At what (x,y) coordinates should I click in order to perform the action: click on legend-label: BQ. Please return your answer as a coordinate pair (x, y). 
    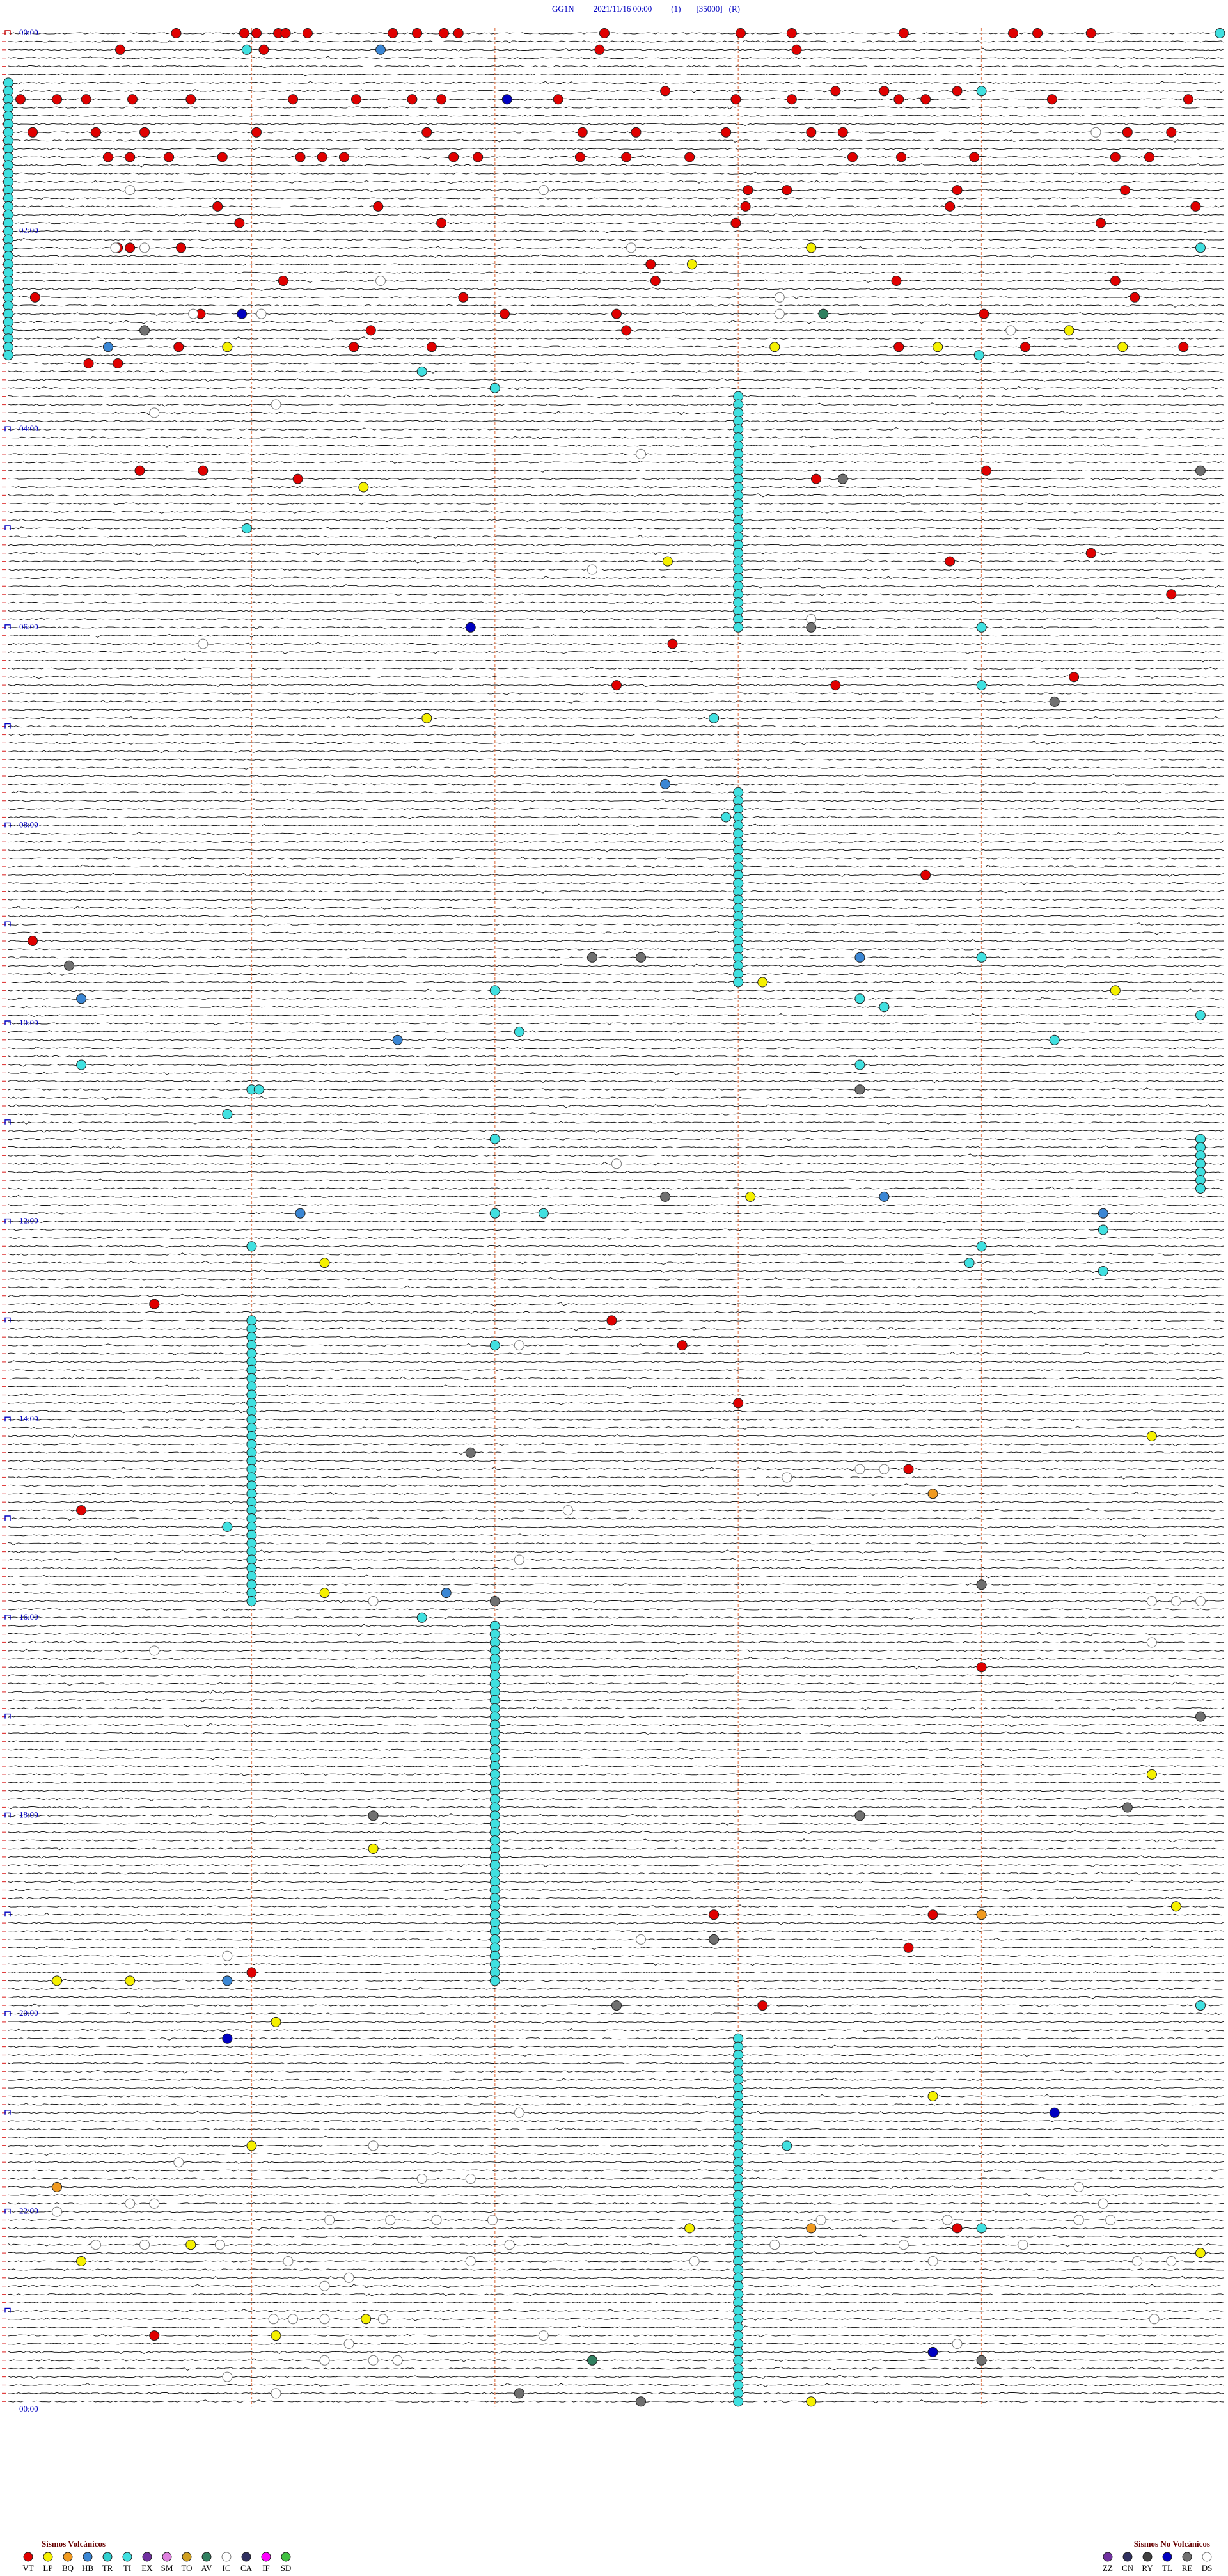
    Looking at the image, I should click on (68, 2568).